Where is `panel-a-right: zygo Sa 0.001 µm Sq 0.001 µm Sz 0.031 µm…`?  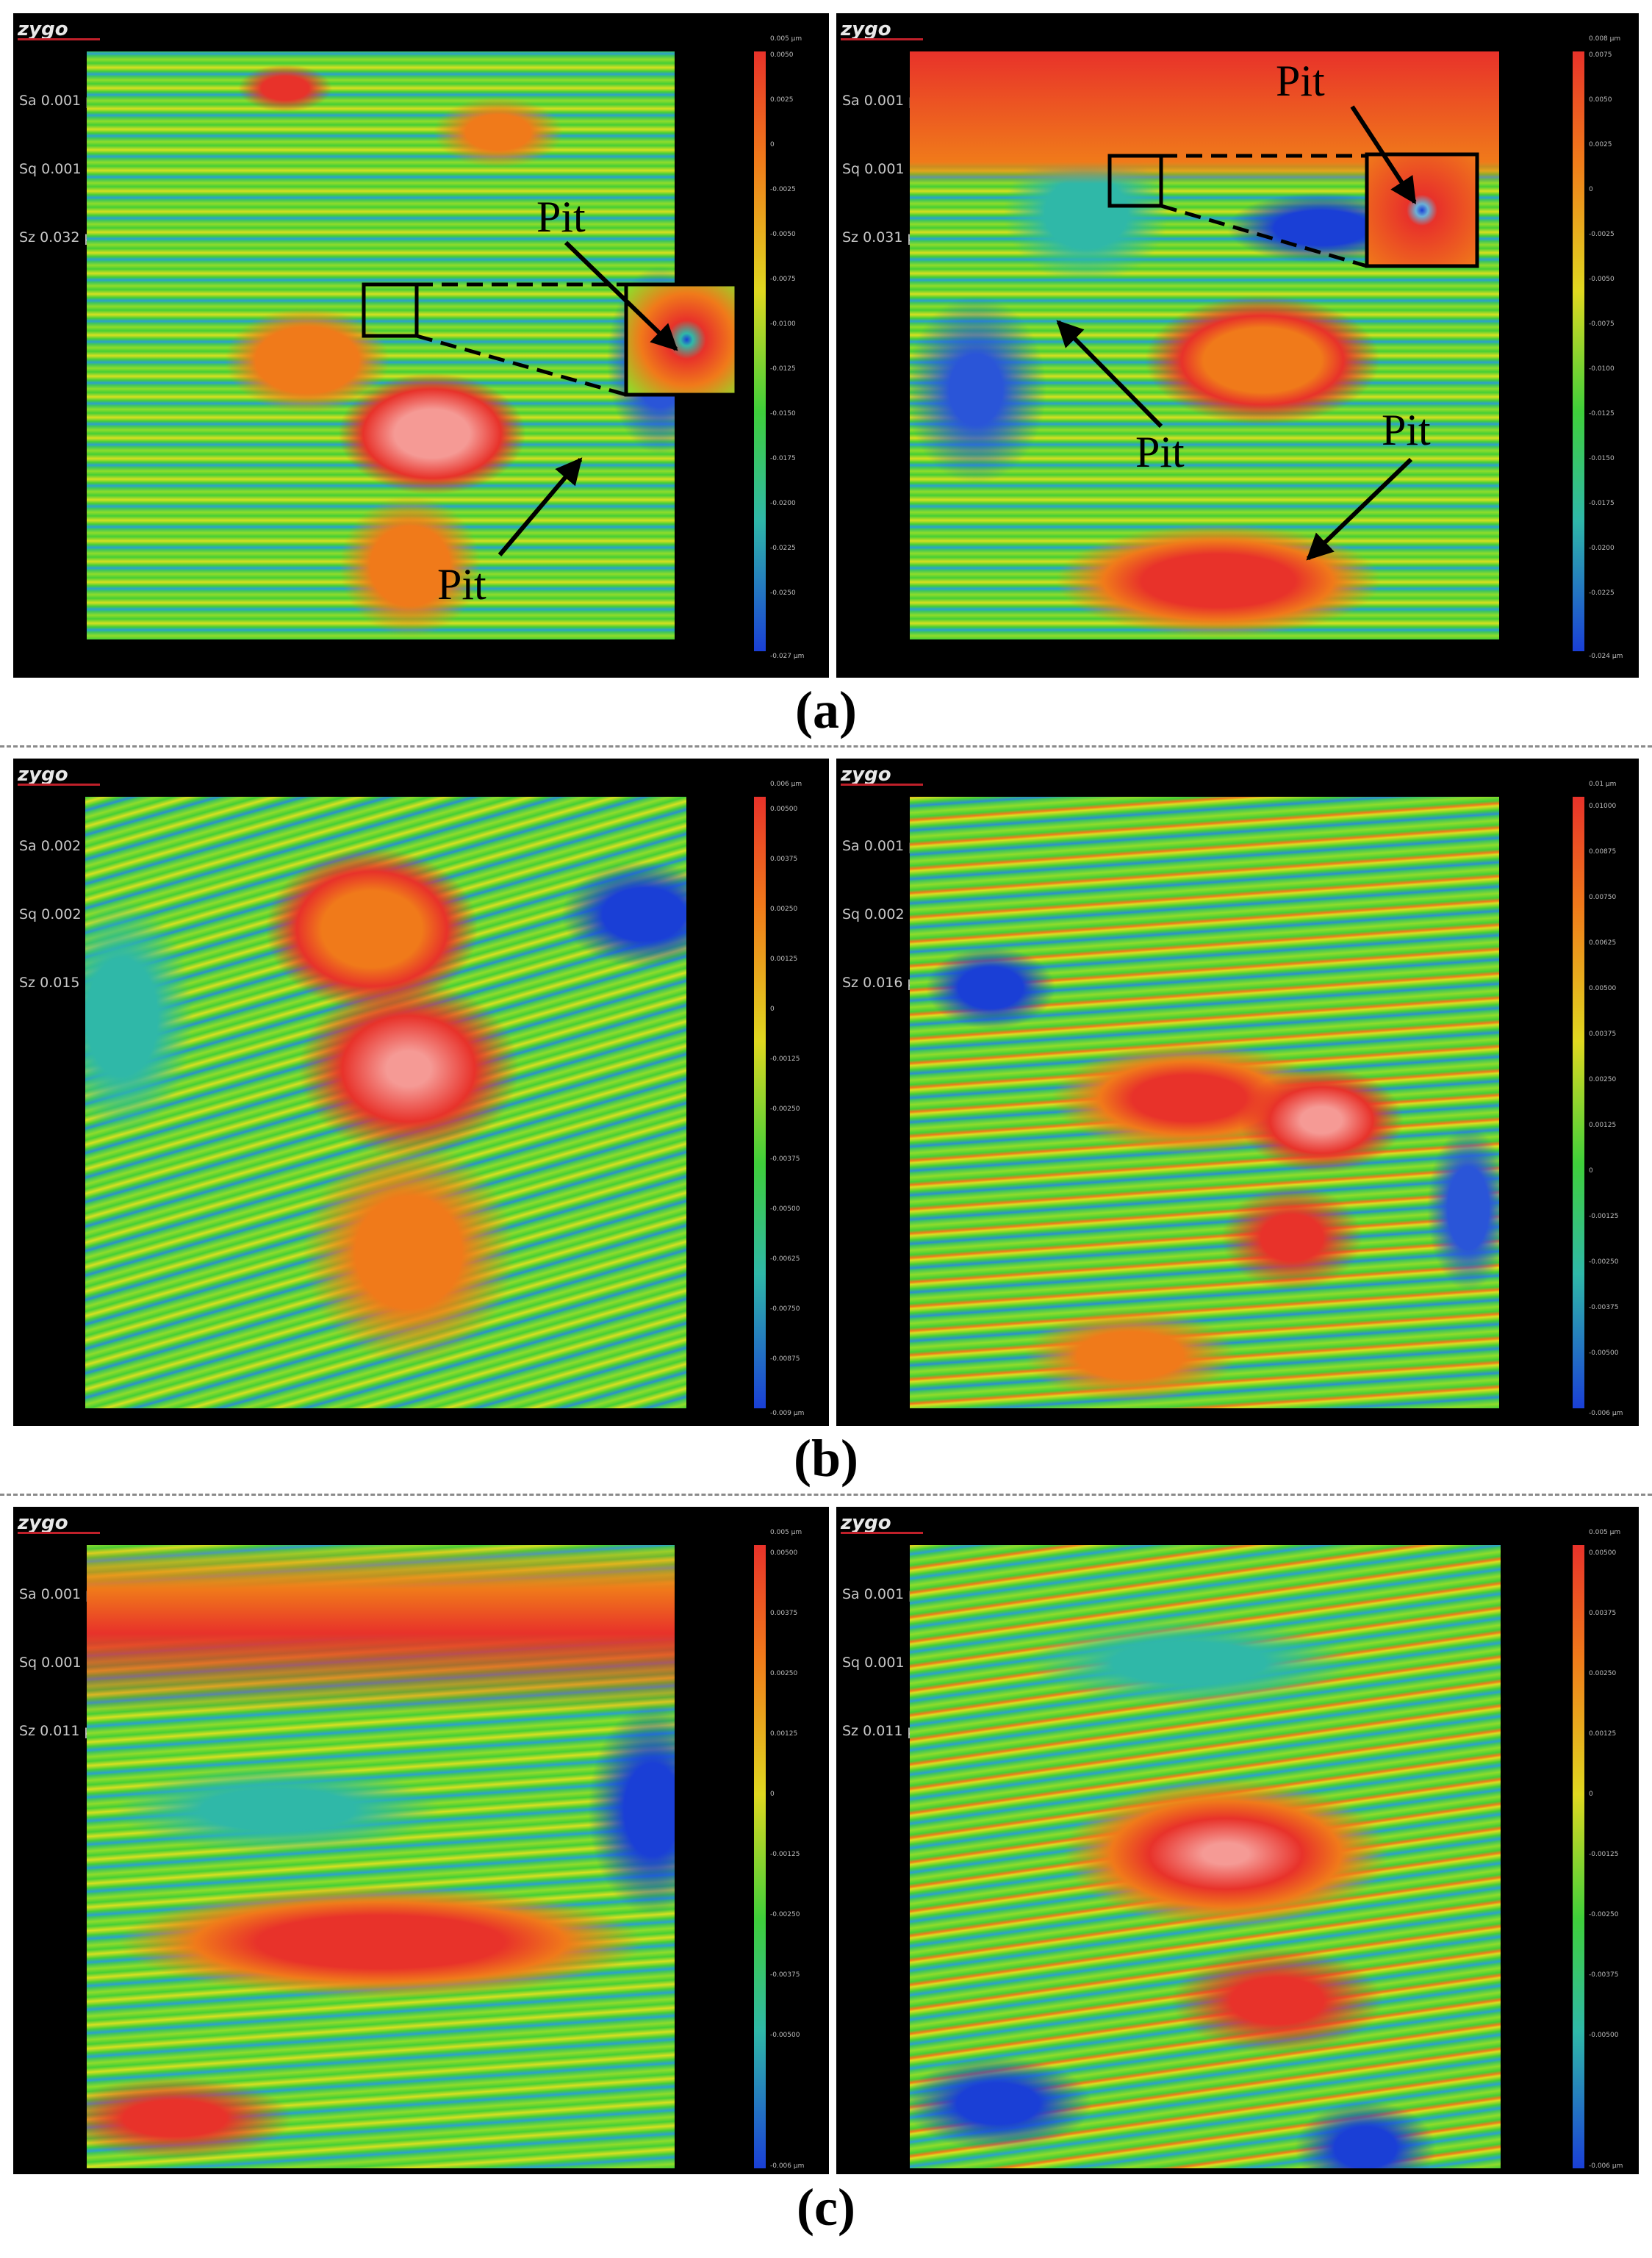 panel-a-right: zygo Sa 0.001 µm Sq 0.001 µm Sz 0.031 µm… is located at coordinates (1237, 345).